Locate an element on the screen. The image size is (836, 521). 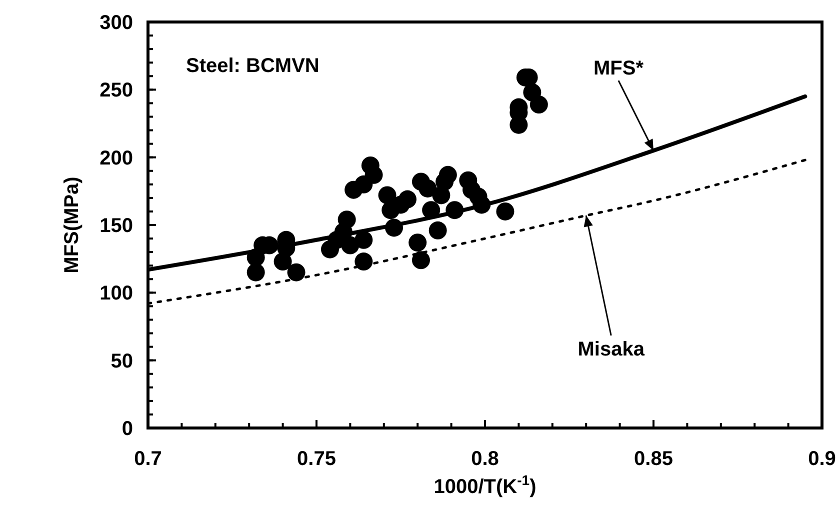
y-tick-label: 300 is located at coordinates (116, 23).